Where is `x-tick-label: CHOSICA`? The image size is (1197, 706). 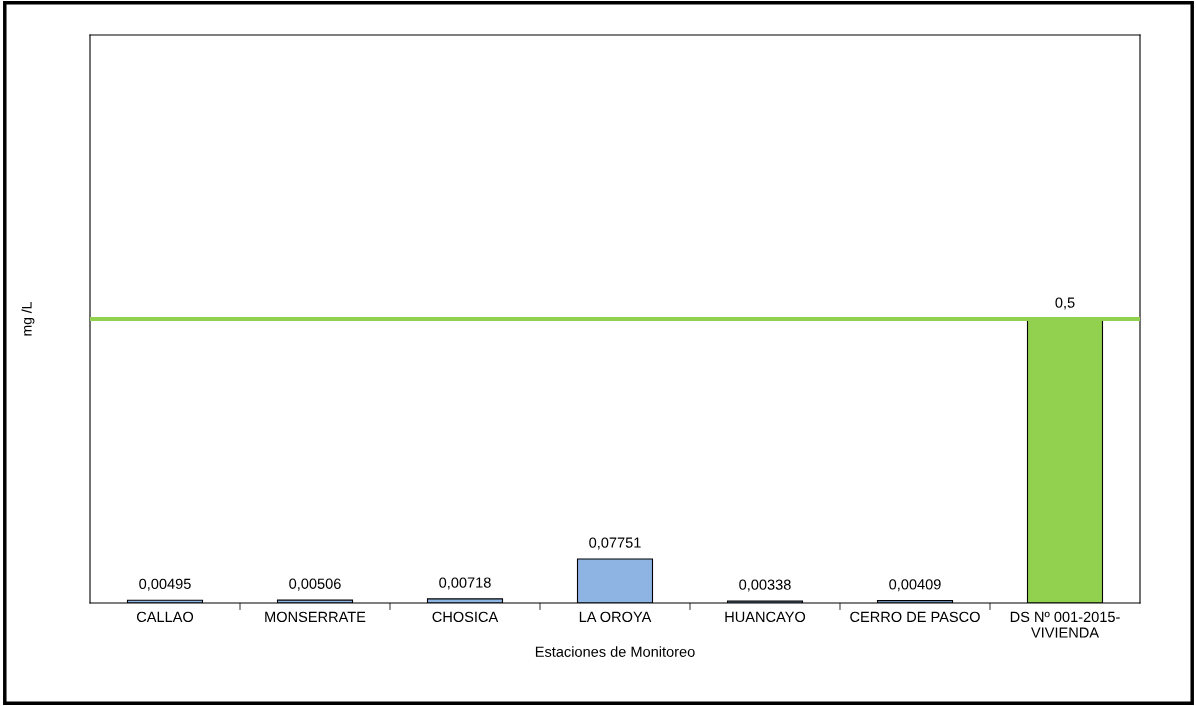 x-tick-label: CHOSICA is located at coordinates (465, 617).